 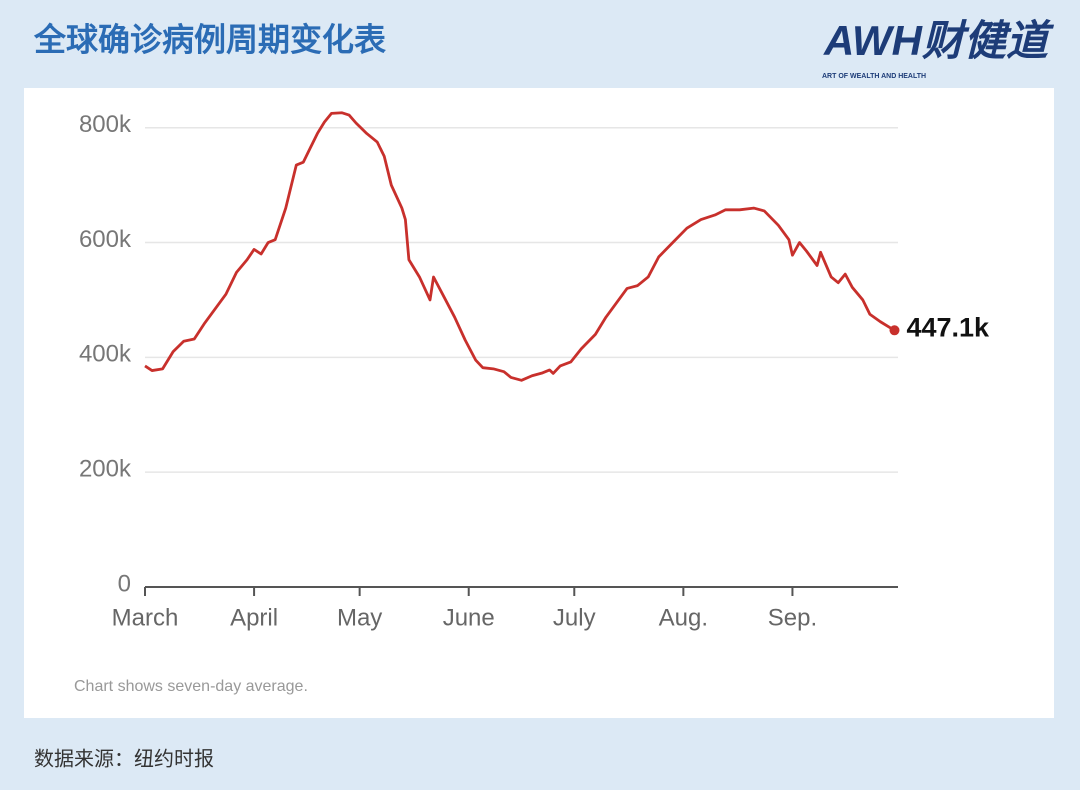 What do you see at coordinates (939, 40) in the screenshot?
I see `logo: AWH财健道` at bounding box center [939, 40].